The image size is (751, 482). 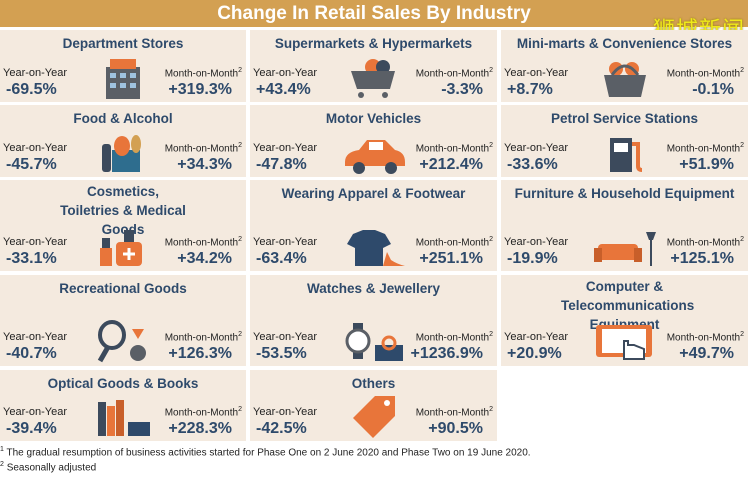 What do you see at coordinates (123, 79) in the screenshot?
I see `department-store-icon` at bounding box center [123, 79].